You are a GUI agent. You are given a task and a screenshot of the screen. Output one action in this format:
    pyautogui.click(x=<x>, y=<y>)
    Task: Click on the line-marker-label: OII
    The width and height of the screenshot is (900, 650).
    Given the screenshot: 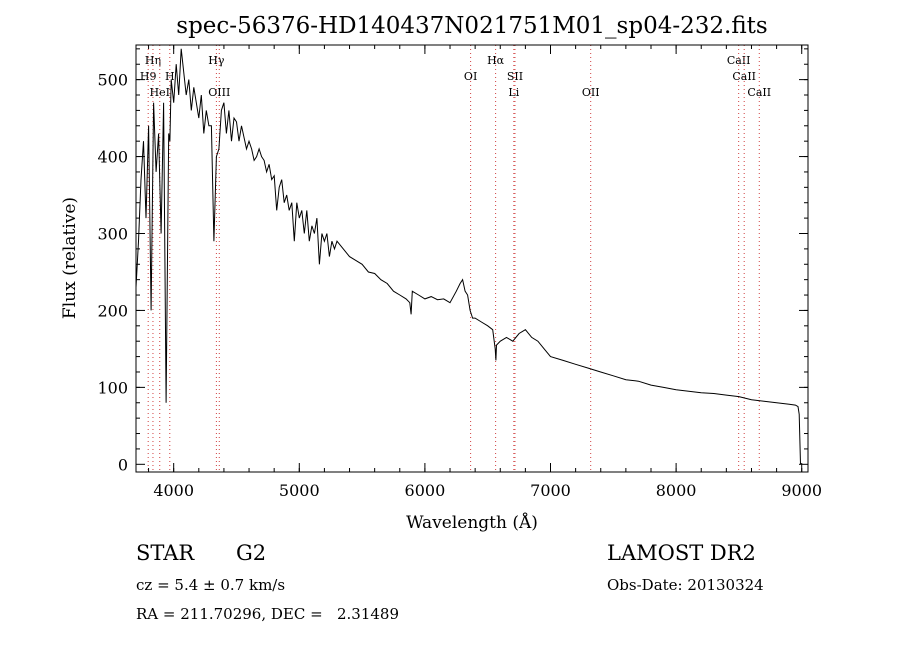 What is the action you would take?
    pyautogui.click(x=591, y=92)
    